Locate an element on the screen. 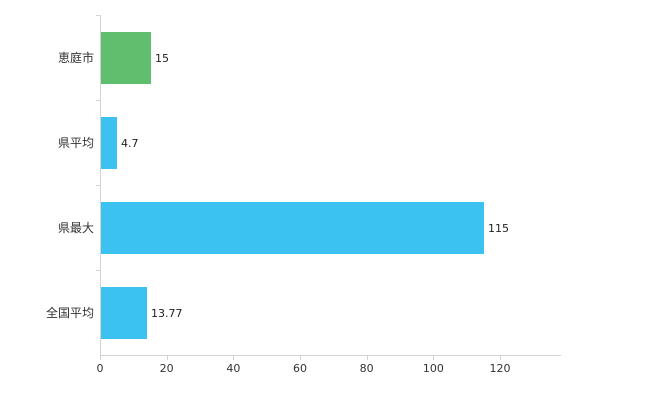 This screenshot has height=400, width=650. bar-row: 15 is located at coordinates (331, 57).